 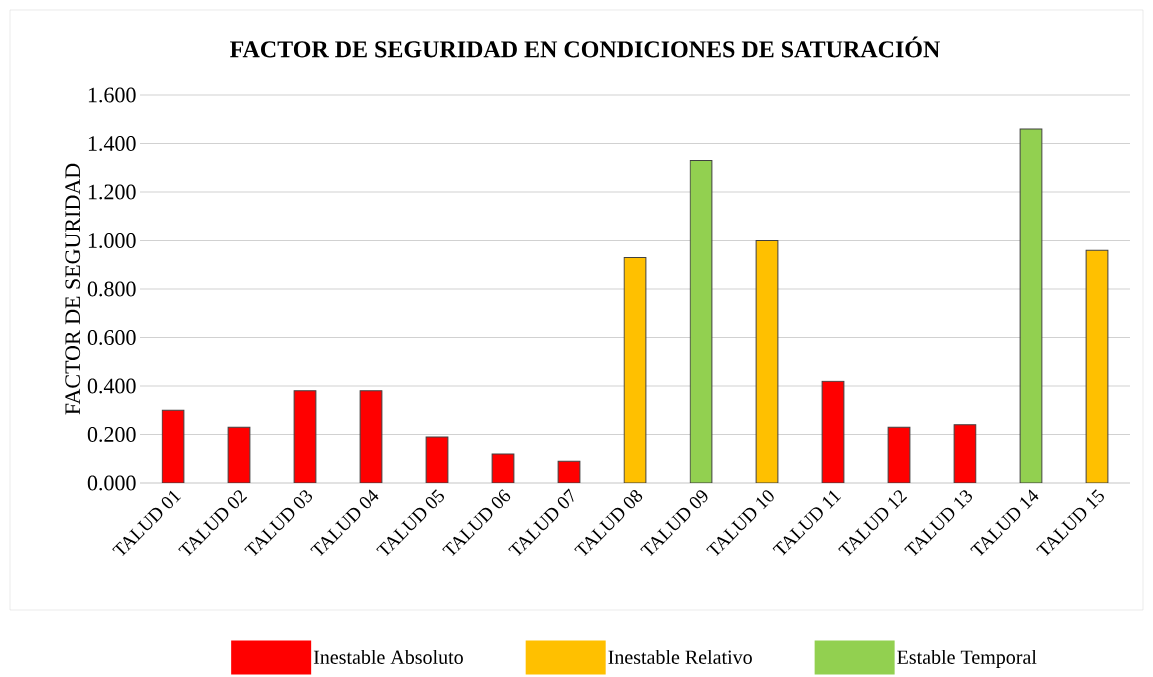 What do you see at coordinates (73, 289) in the screenshot?
I see `y-axis-title: FACTOR DE SEGURIDAD` at bounding box center [73, 289].